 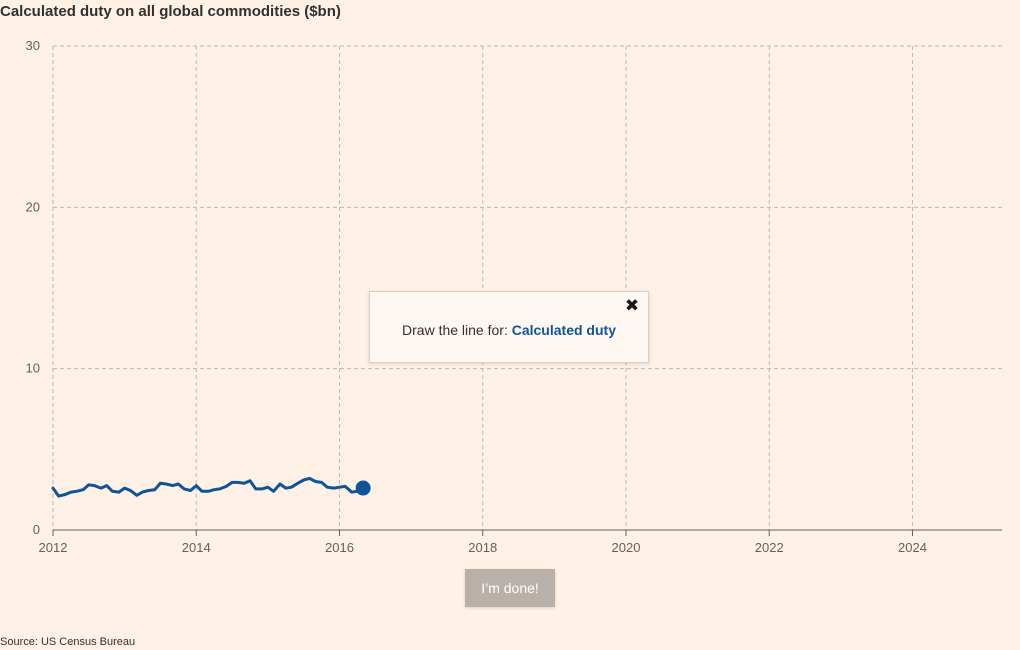 What do you see at coordinates (339, 547) in the screenshot?
I see `x-tick-label: 2016` at bounding box center [339, 547].